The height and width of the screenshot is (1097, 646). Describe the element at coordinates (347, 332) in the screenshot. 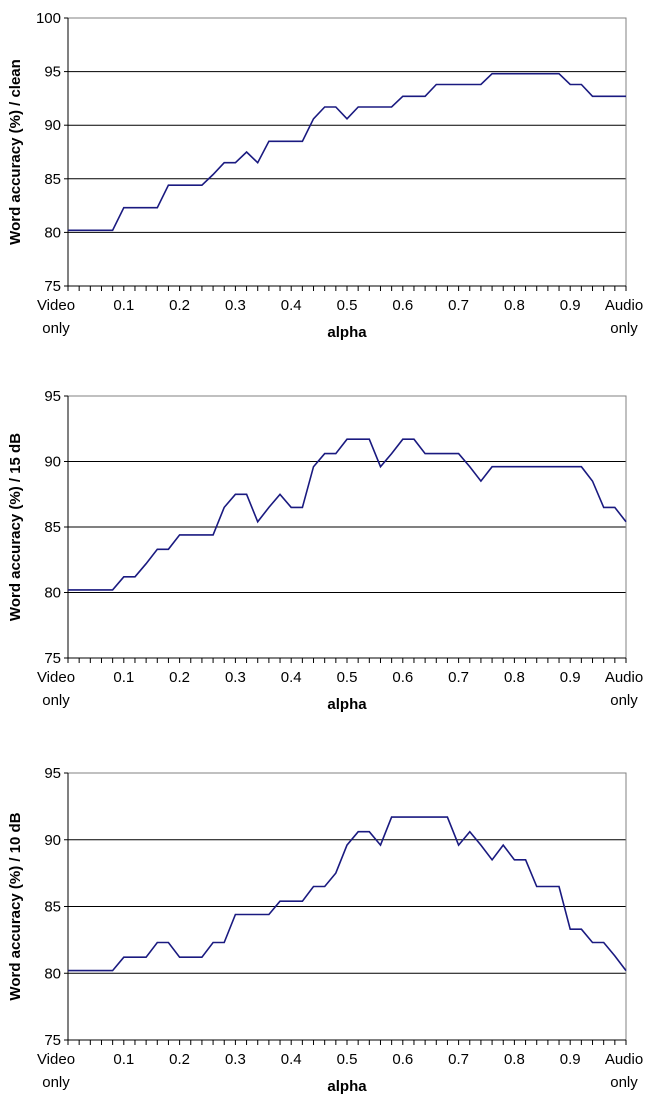

I see `chart-clean-x-axis-title: alpha` at that location.